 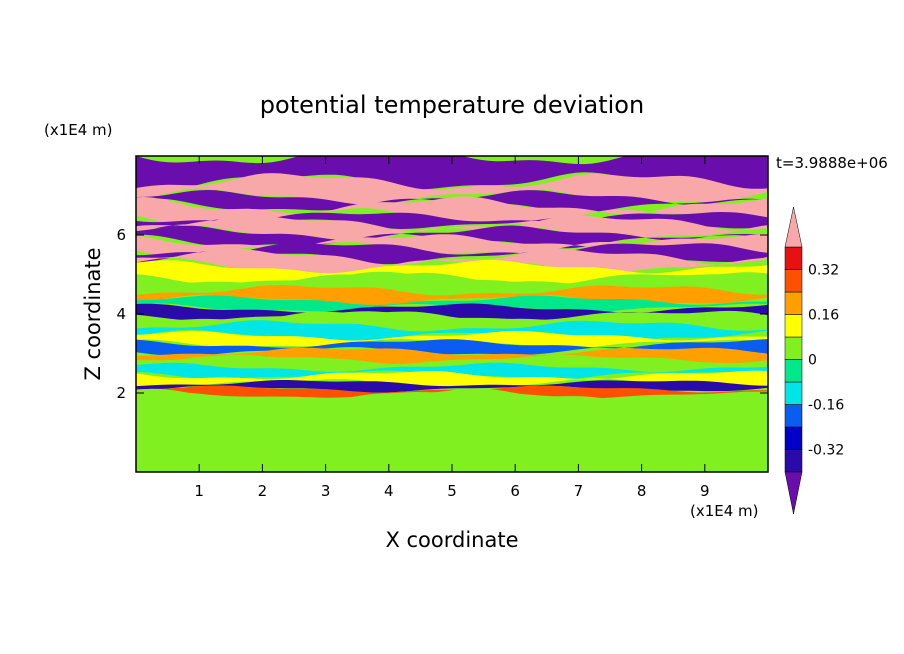 What do you see at coordinates (826, 451) in the screenshot?
I see `colorbar-label: -0.32` at bounding box center [826, 451].